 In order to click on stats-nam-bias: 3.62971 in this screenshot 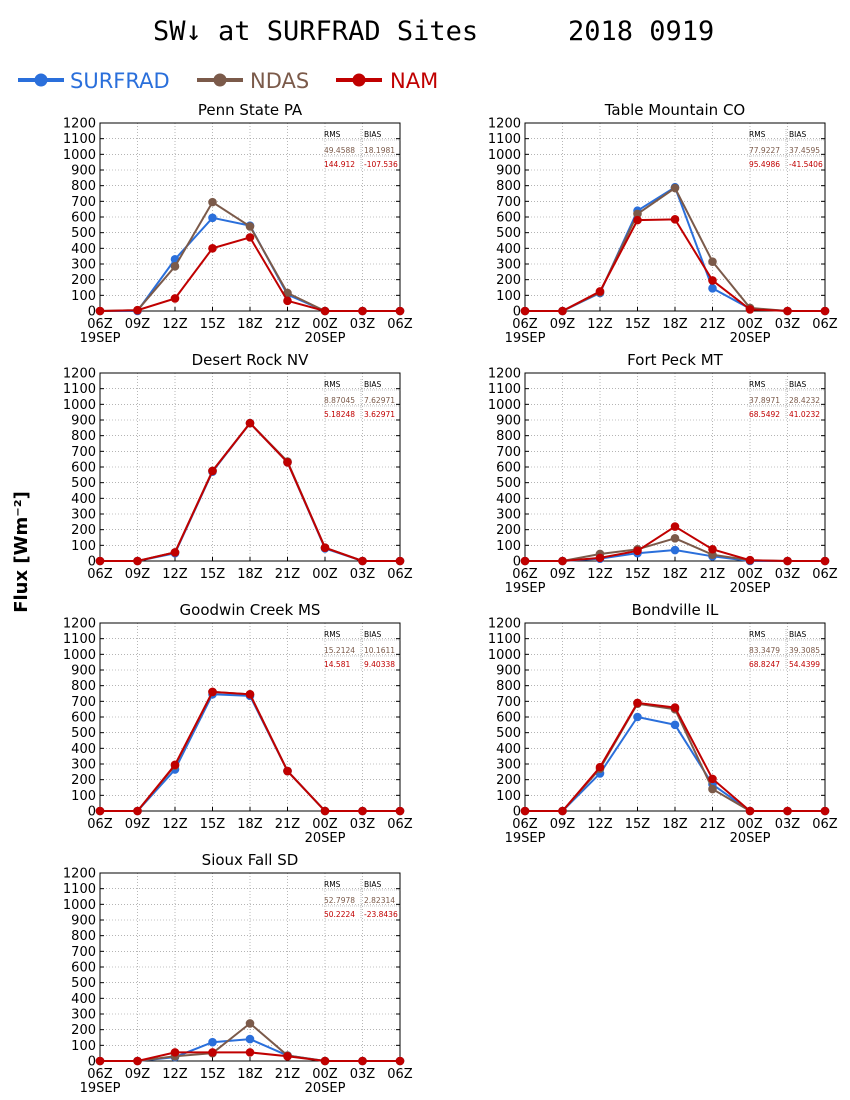, I will do `click(379, 414)`.